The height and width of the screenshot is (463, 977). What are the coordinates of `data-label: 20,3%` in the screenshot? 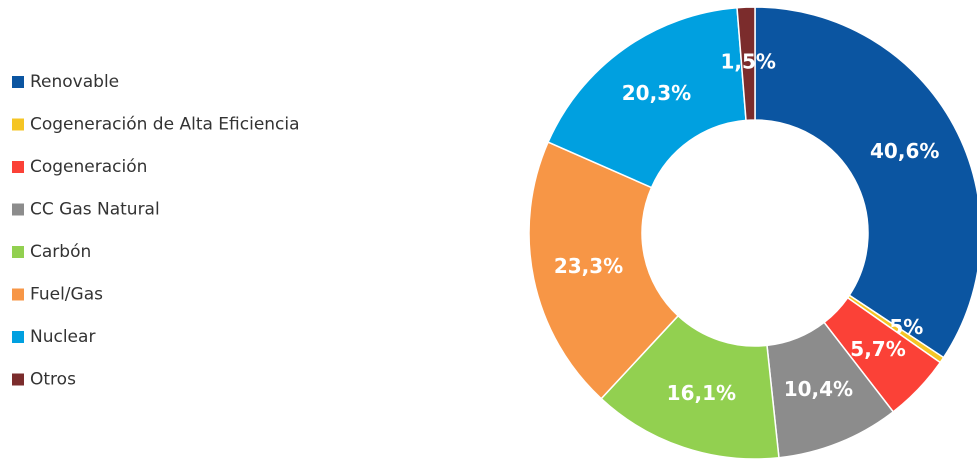 It's located at (656, 93).